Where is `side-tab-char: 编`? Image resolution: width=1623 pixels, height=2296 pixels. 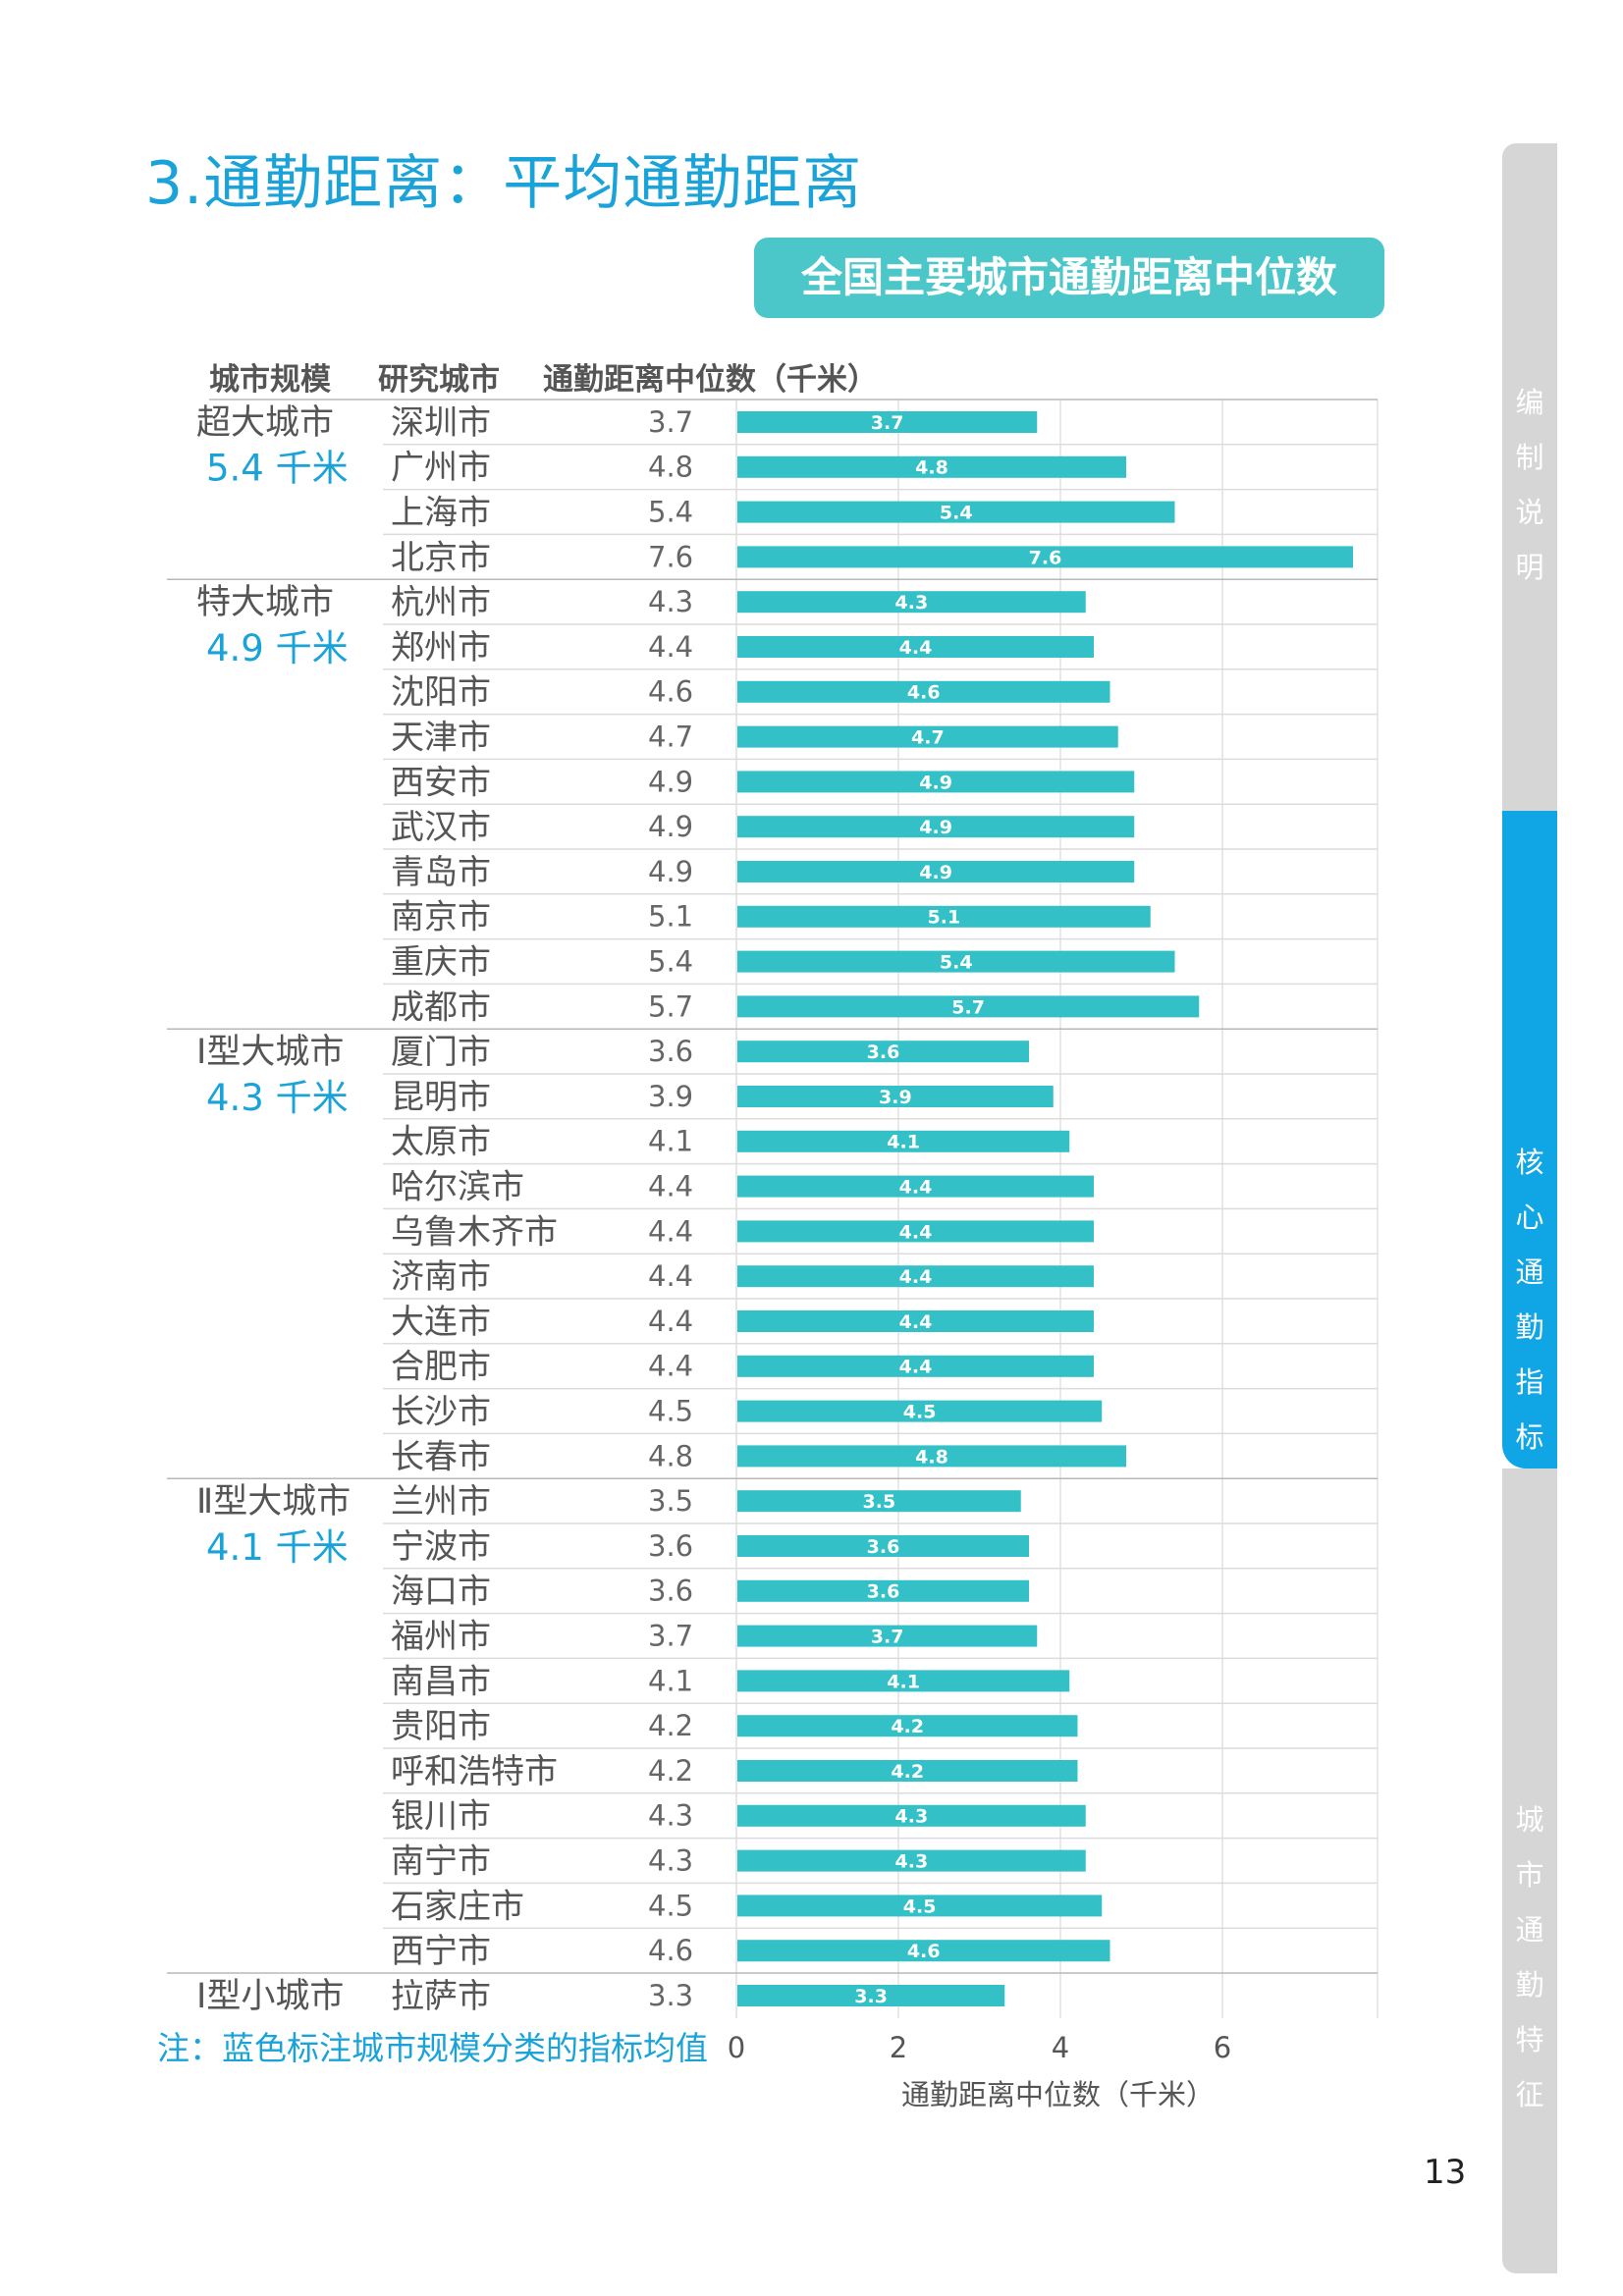
side-tab-char: 编 is located at coordinates (1529, 402).